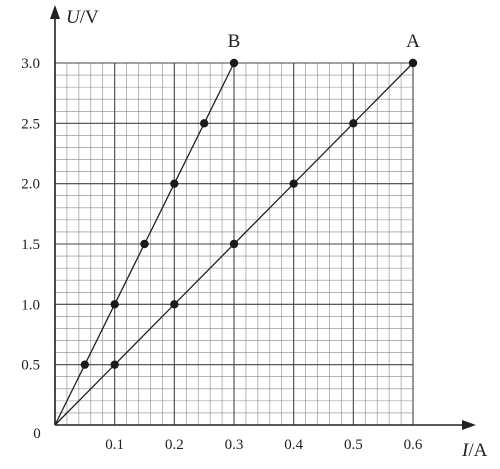 This screenshot has height=469, width=500. I want to click on x-axis-arrow, so click(469, 425).